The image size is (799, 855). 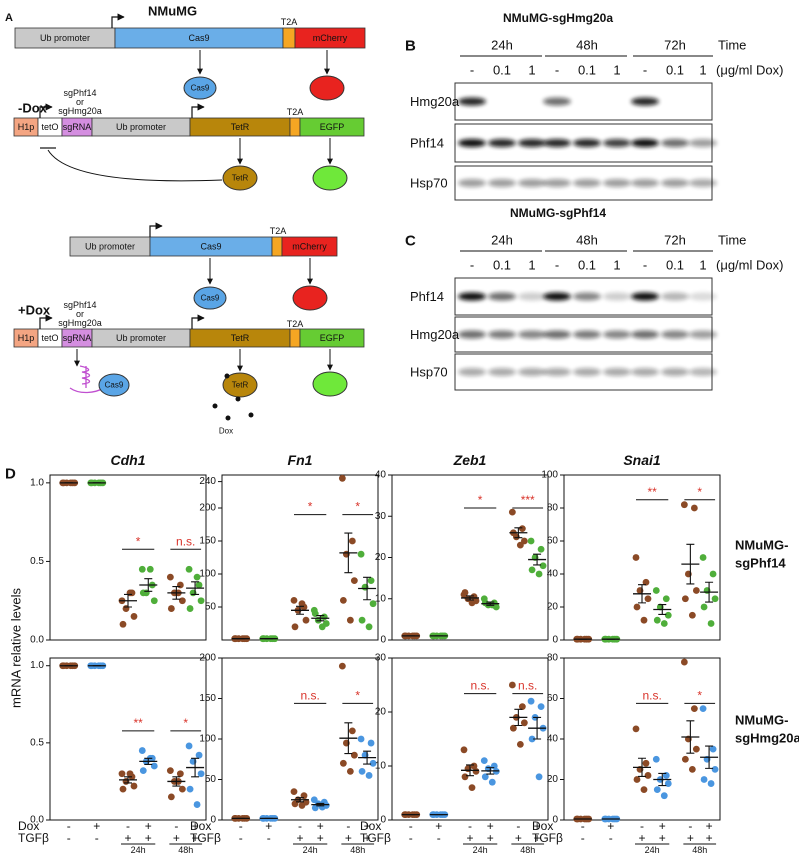 I want to click on protein-label: Cas9, so click(x=210, y=298).